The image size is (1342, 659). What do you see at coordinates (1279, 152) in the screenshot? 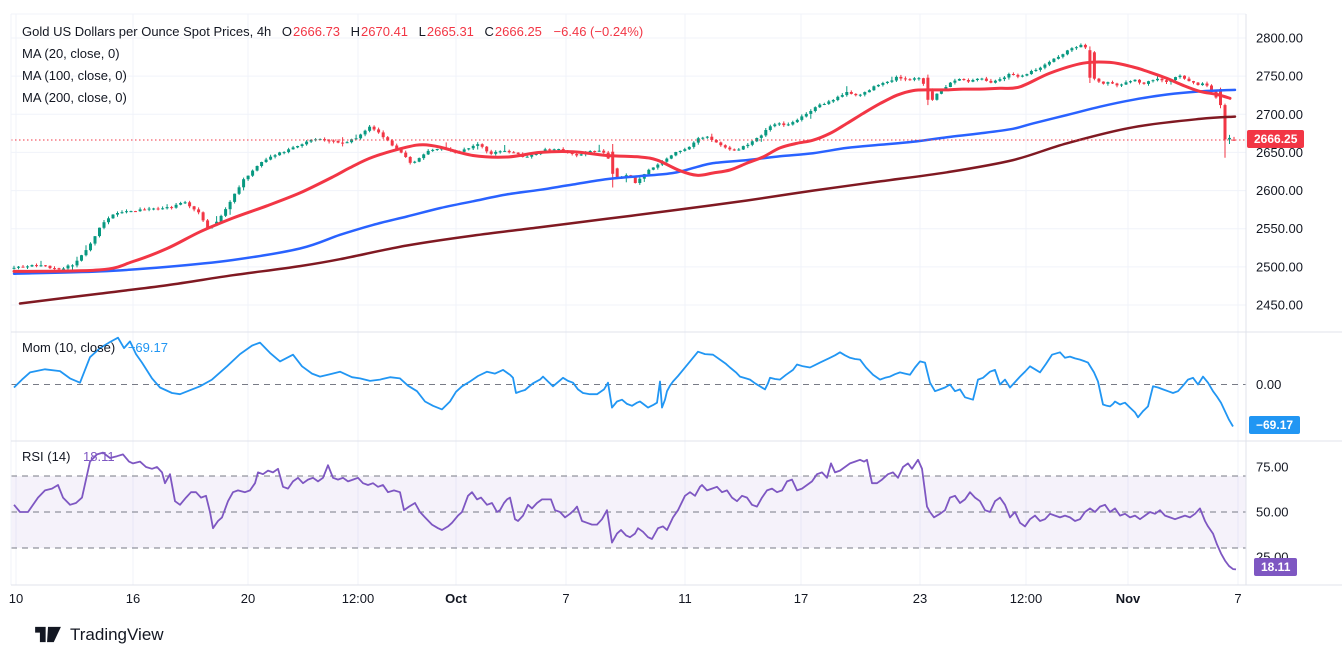
I see `price-tick-label: 2650.00` at bounding box center [1279, 152].